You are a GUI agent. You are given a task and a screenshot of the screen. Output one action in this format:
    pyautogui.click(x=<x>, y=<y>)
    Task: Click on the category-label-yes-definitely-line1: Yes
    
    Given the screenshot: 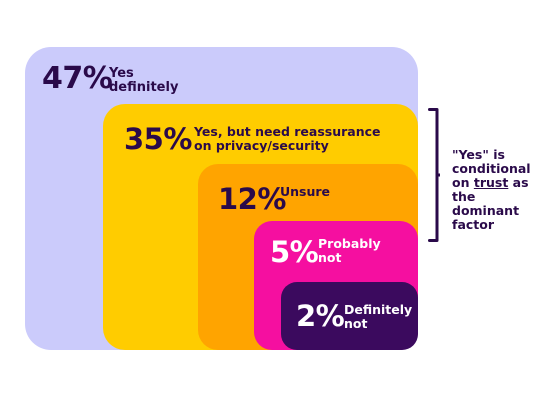 What is the action you would take?
    pyautogui.click(x=121, y=73)
    